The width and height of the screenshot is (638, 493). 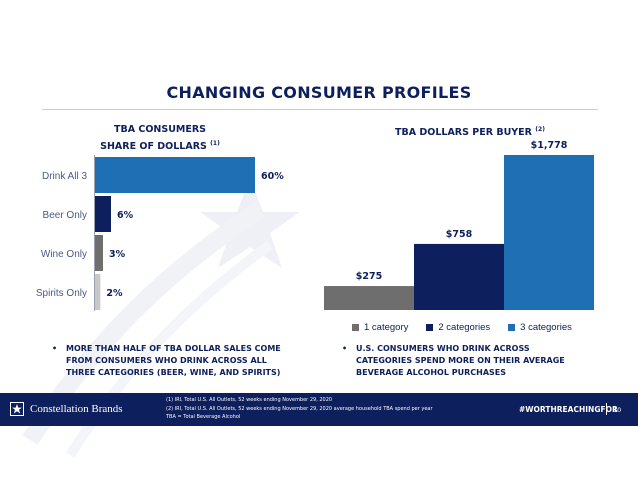 I want to click on left-chart-subtitle: TBA CONSUMERS SHARE OF DOLLARS (1), so click(x=160, y=138).